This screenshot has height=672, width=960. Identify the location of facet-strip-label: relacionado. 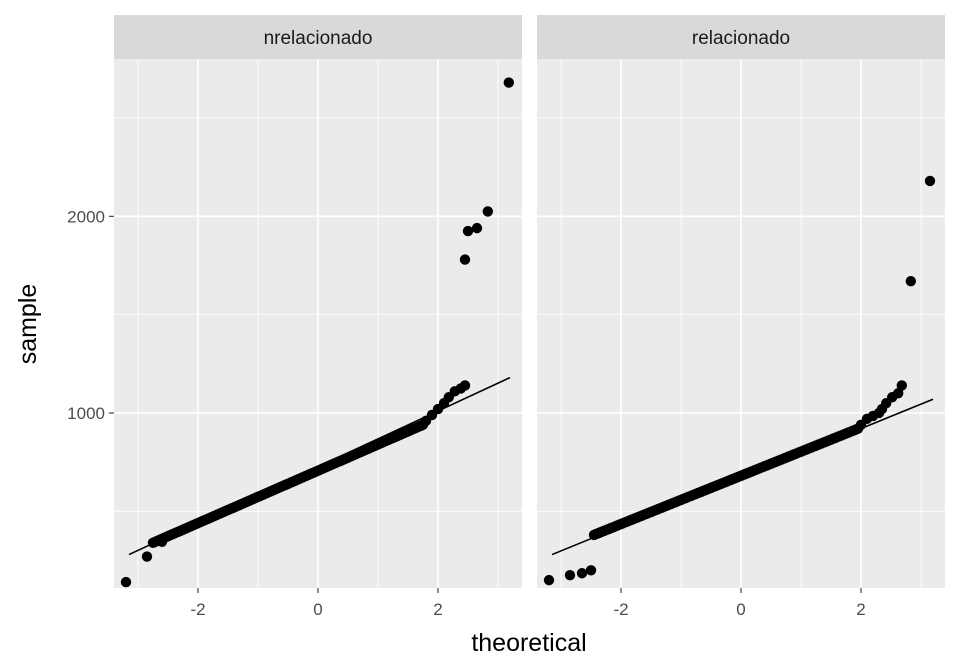
(741, 38).